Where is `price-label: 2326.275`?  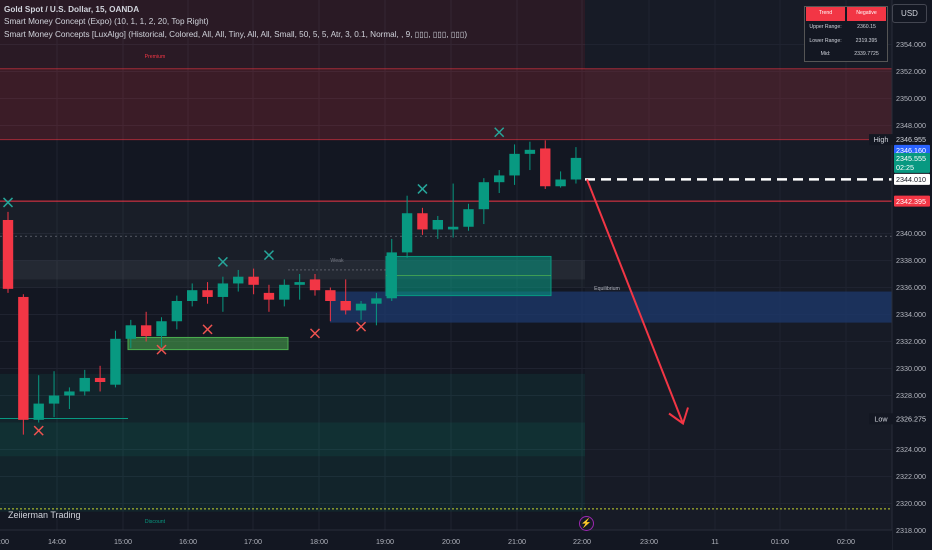 price-label: 2326.275 is located at coordinates (911, 418).